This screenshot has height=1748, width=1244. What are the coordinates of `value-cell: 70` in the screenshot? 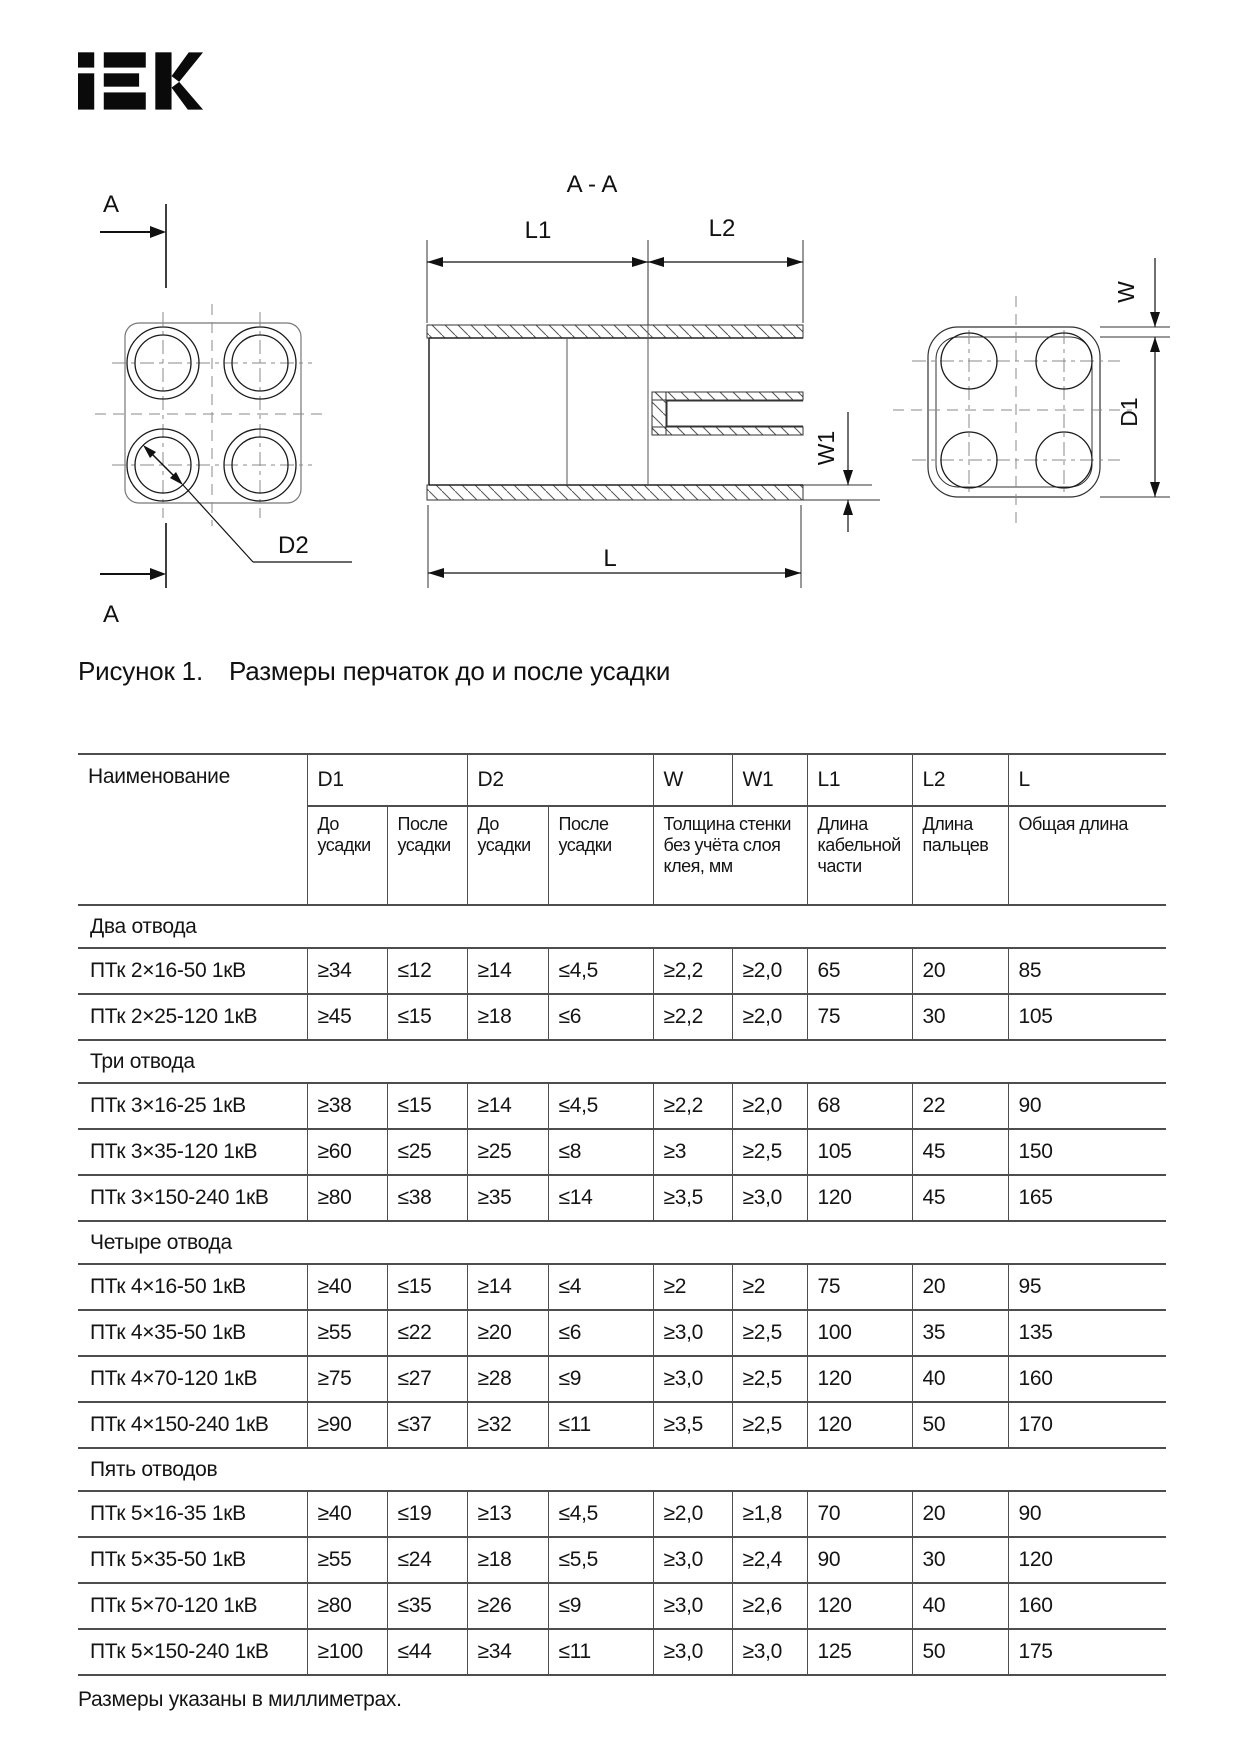 It's located at (859, 1514).